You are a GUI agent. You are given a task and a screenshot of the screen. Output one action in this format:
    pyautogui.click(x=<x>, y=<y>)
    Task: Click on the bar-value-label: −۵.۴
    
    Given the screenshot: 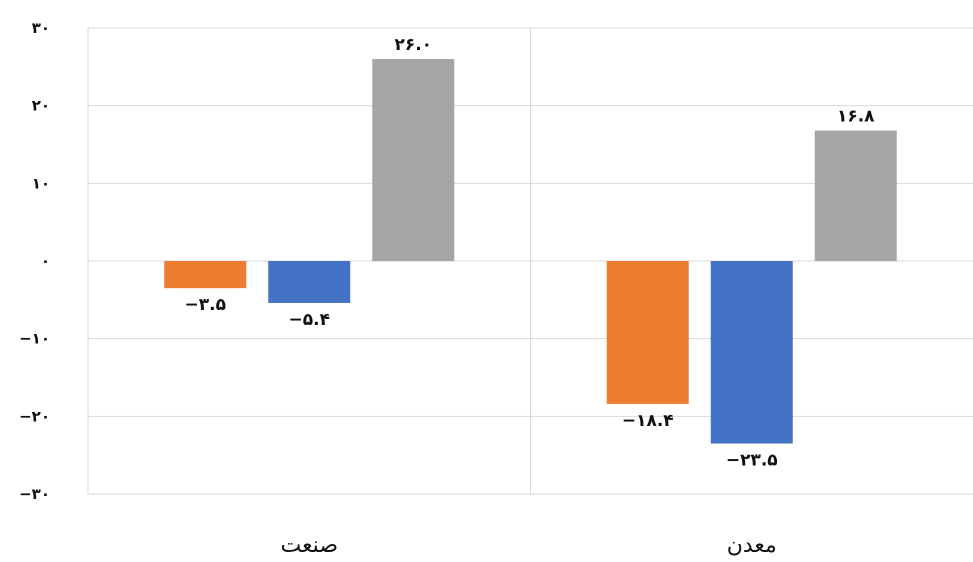 What is the action you would take?
    pyautogui.click(x=309, y=320)
    